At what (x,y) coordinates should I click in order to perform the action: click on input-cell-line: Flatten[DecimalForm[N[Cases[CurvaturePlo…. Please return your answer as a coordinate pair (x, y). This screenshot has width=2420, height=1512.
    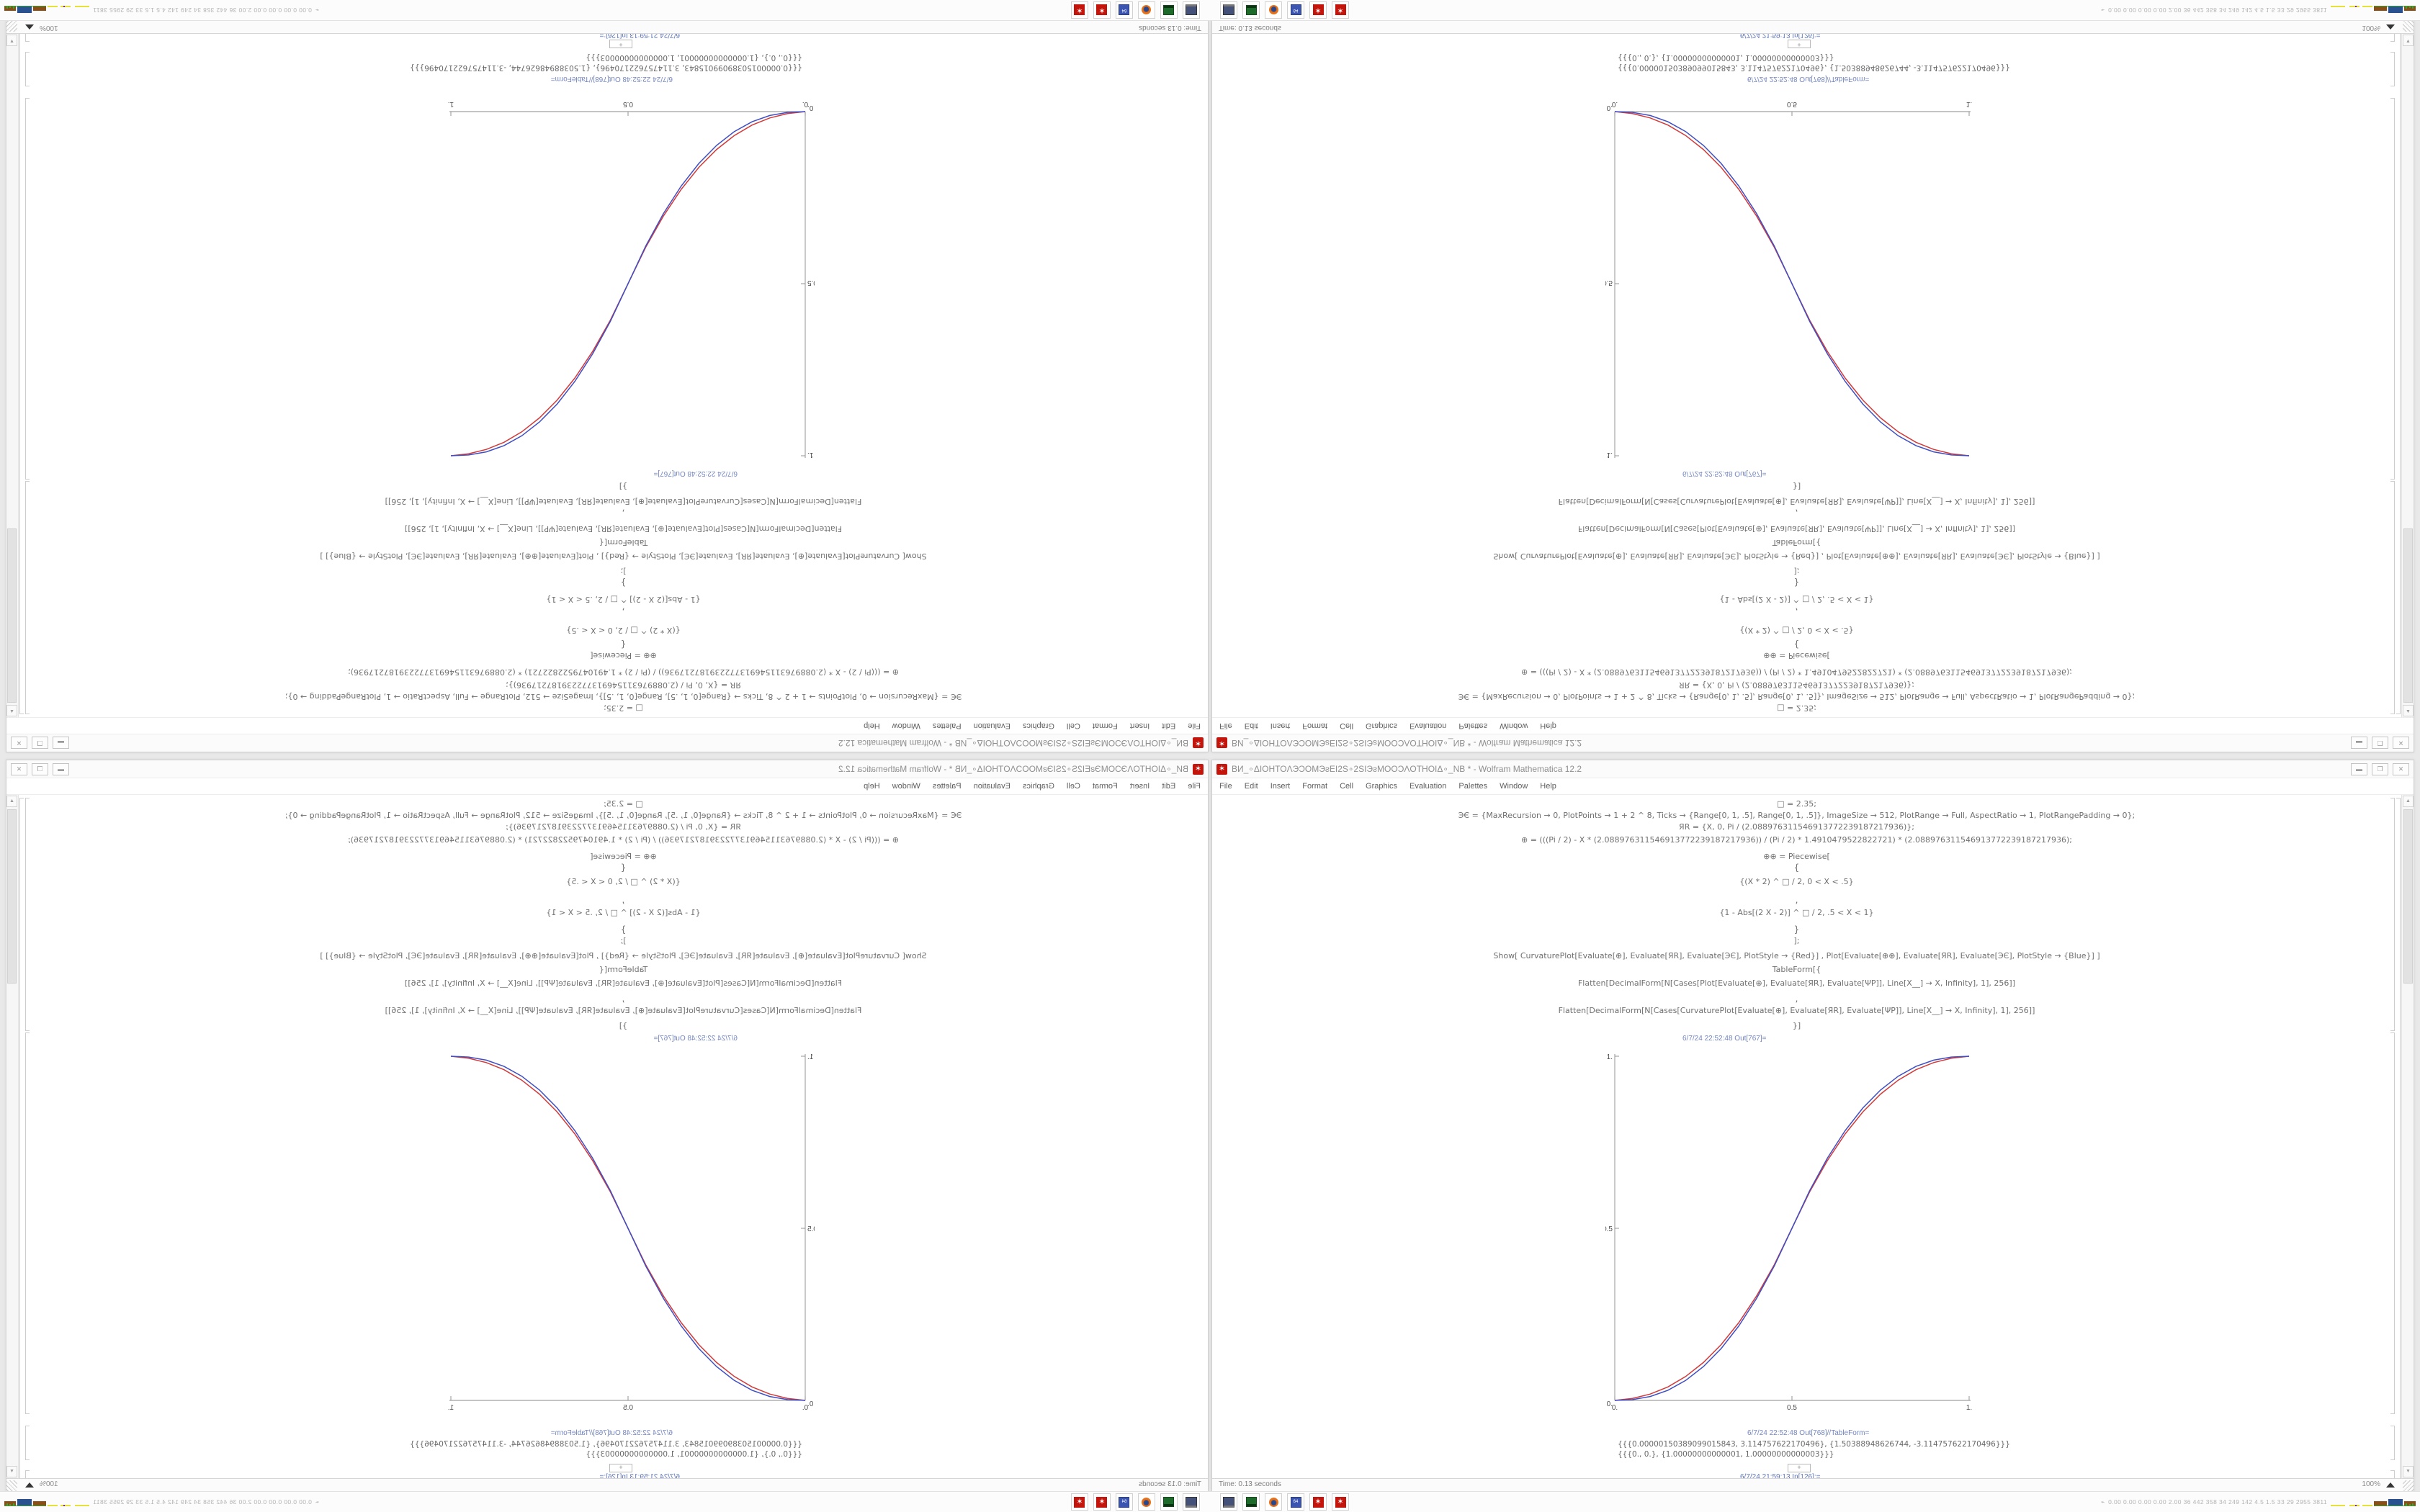
    Looking at the image, I should click on (623, 1010).